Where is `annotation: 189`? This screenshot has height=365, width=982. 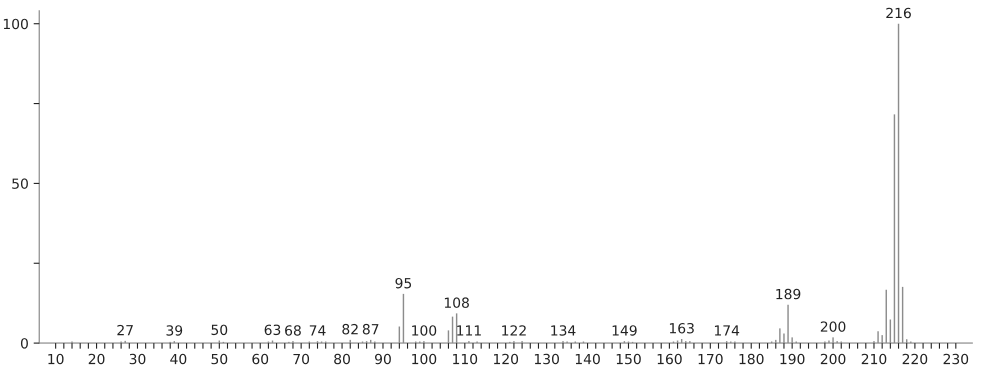 annotation: 189 is located at coordinates (788, 294).